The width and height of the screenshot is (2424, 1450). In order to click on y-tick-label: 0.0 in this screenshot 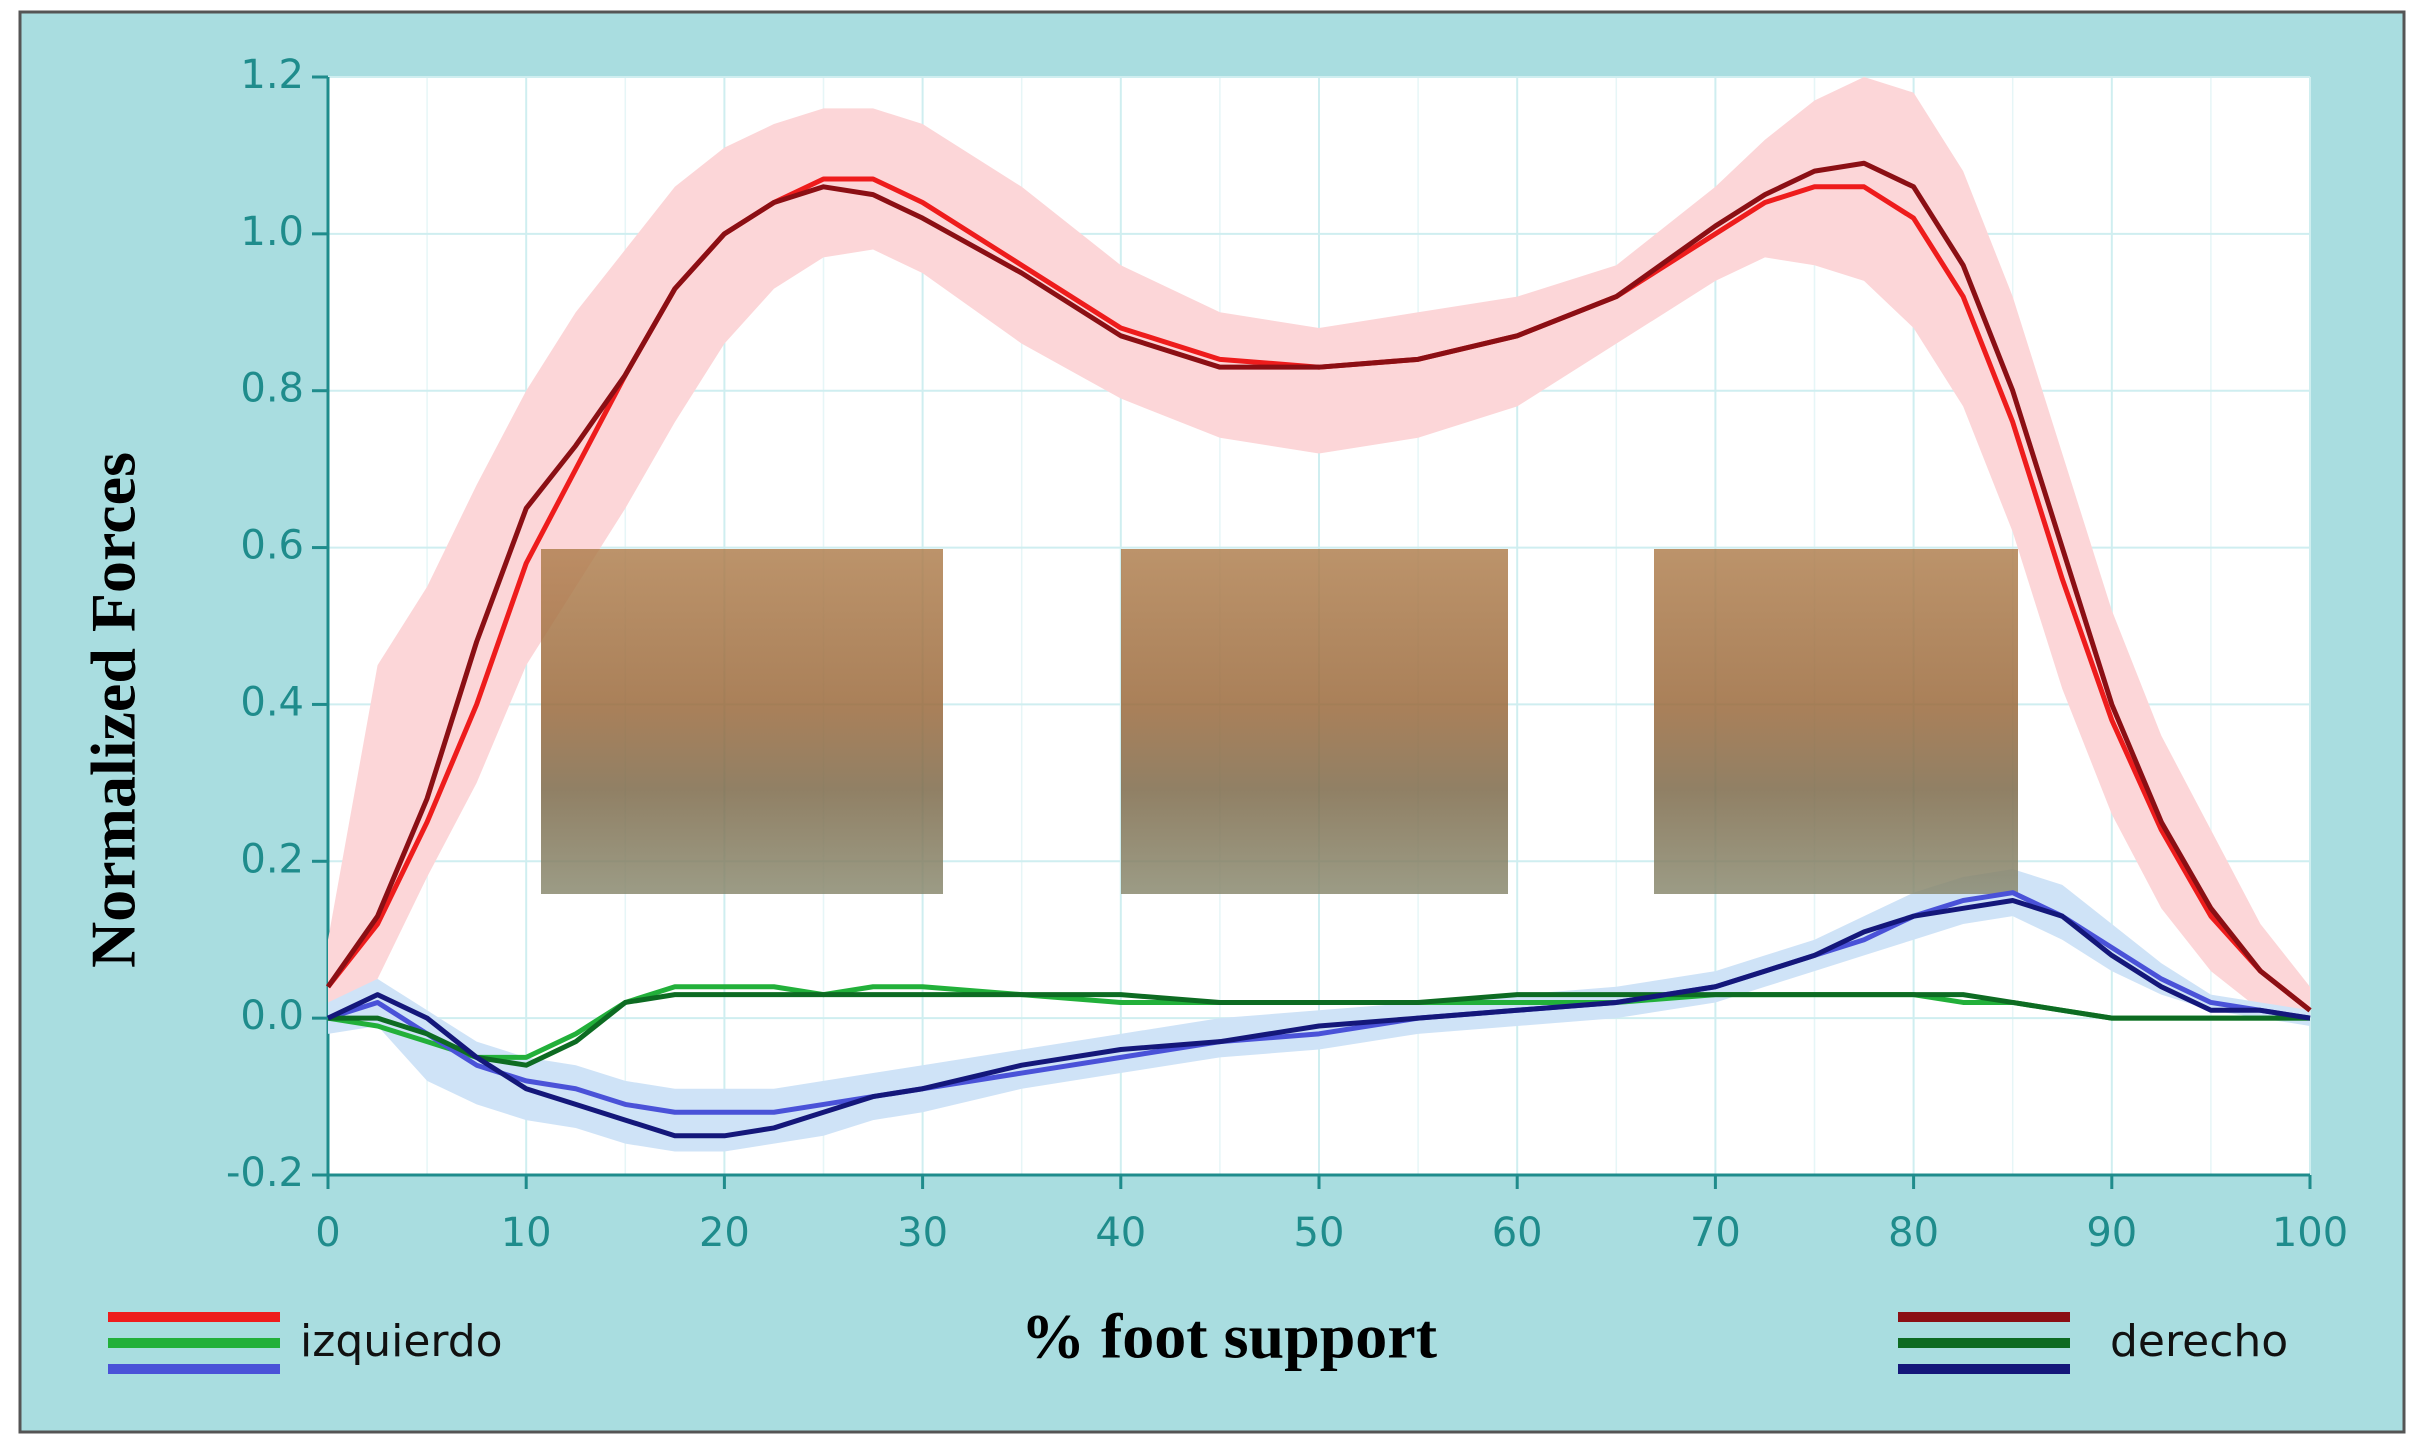, I will do `click(272, 1016)`.